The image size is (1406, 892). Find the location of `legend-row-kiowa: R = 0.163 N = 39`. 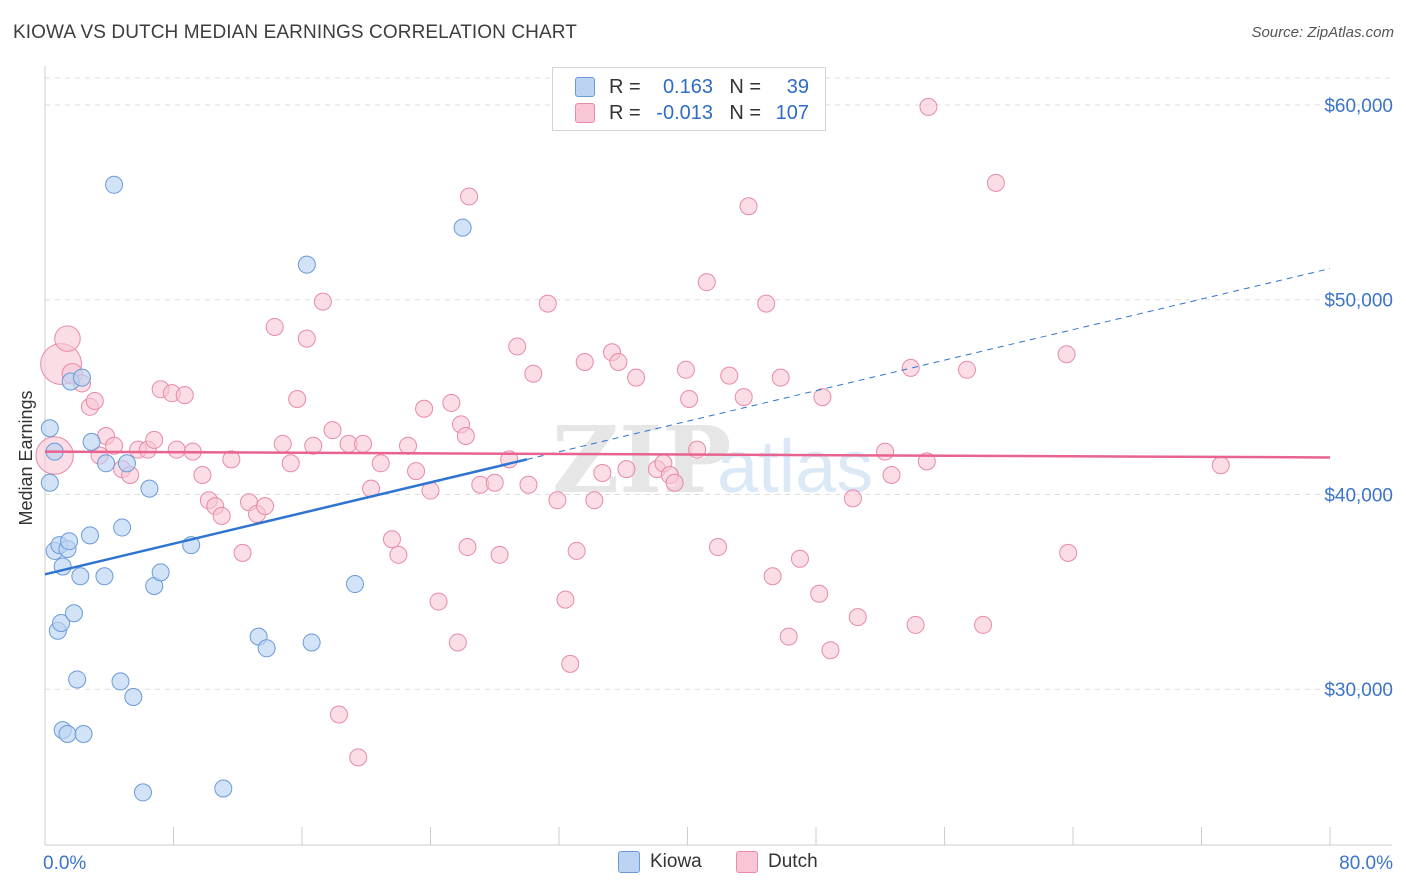

legend-row-kiowa: R = 0.163 N = 39 is located at coordinates (692, 87).